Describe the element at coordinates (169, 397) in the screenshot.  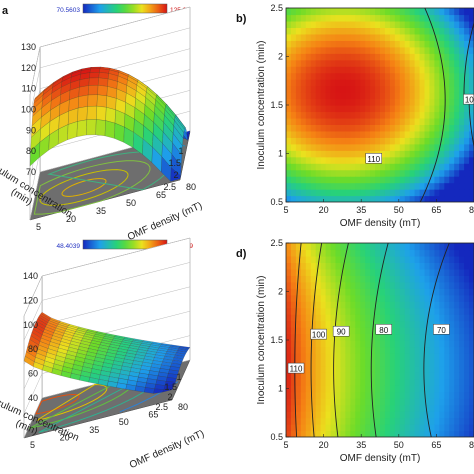
I see `y-tick-label: 2` at that location.